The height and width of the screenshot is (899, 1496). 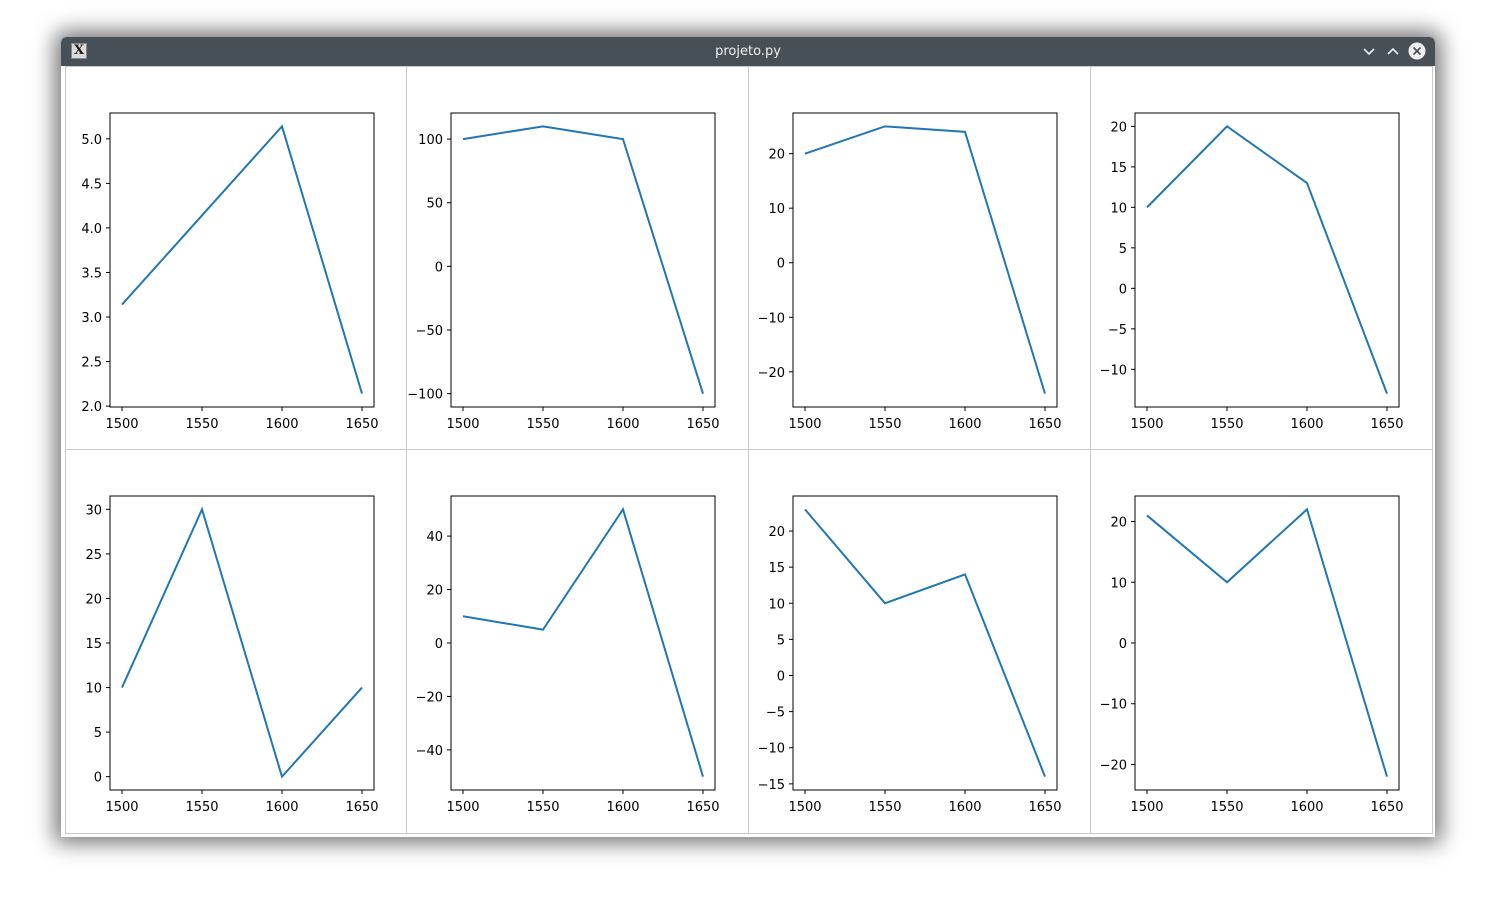 What do you see at coordinates (93, 510) in the screenshot?
I see `y-tick-label: 30` at bounding box center [93, 510].